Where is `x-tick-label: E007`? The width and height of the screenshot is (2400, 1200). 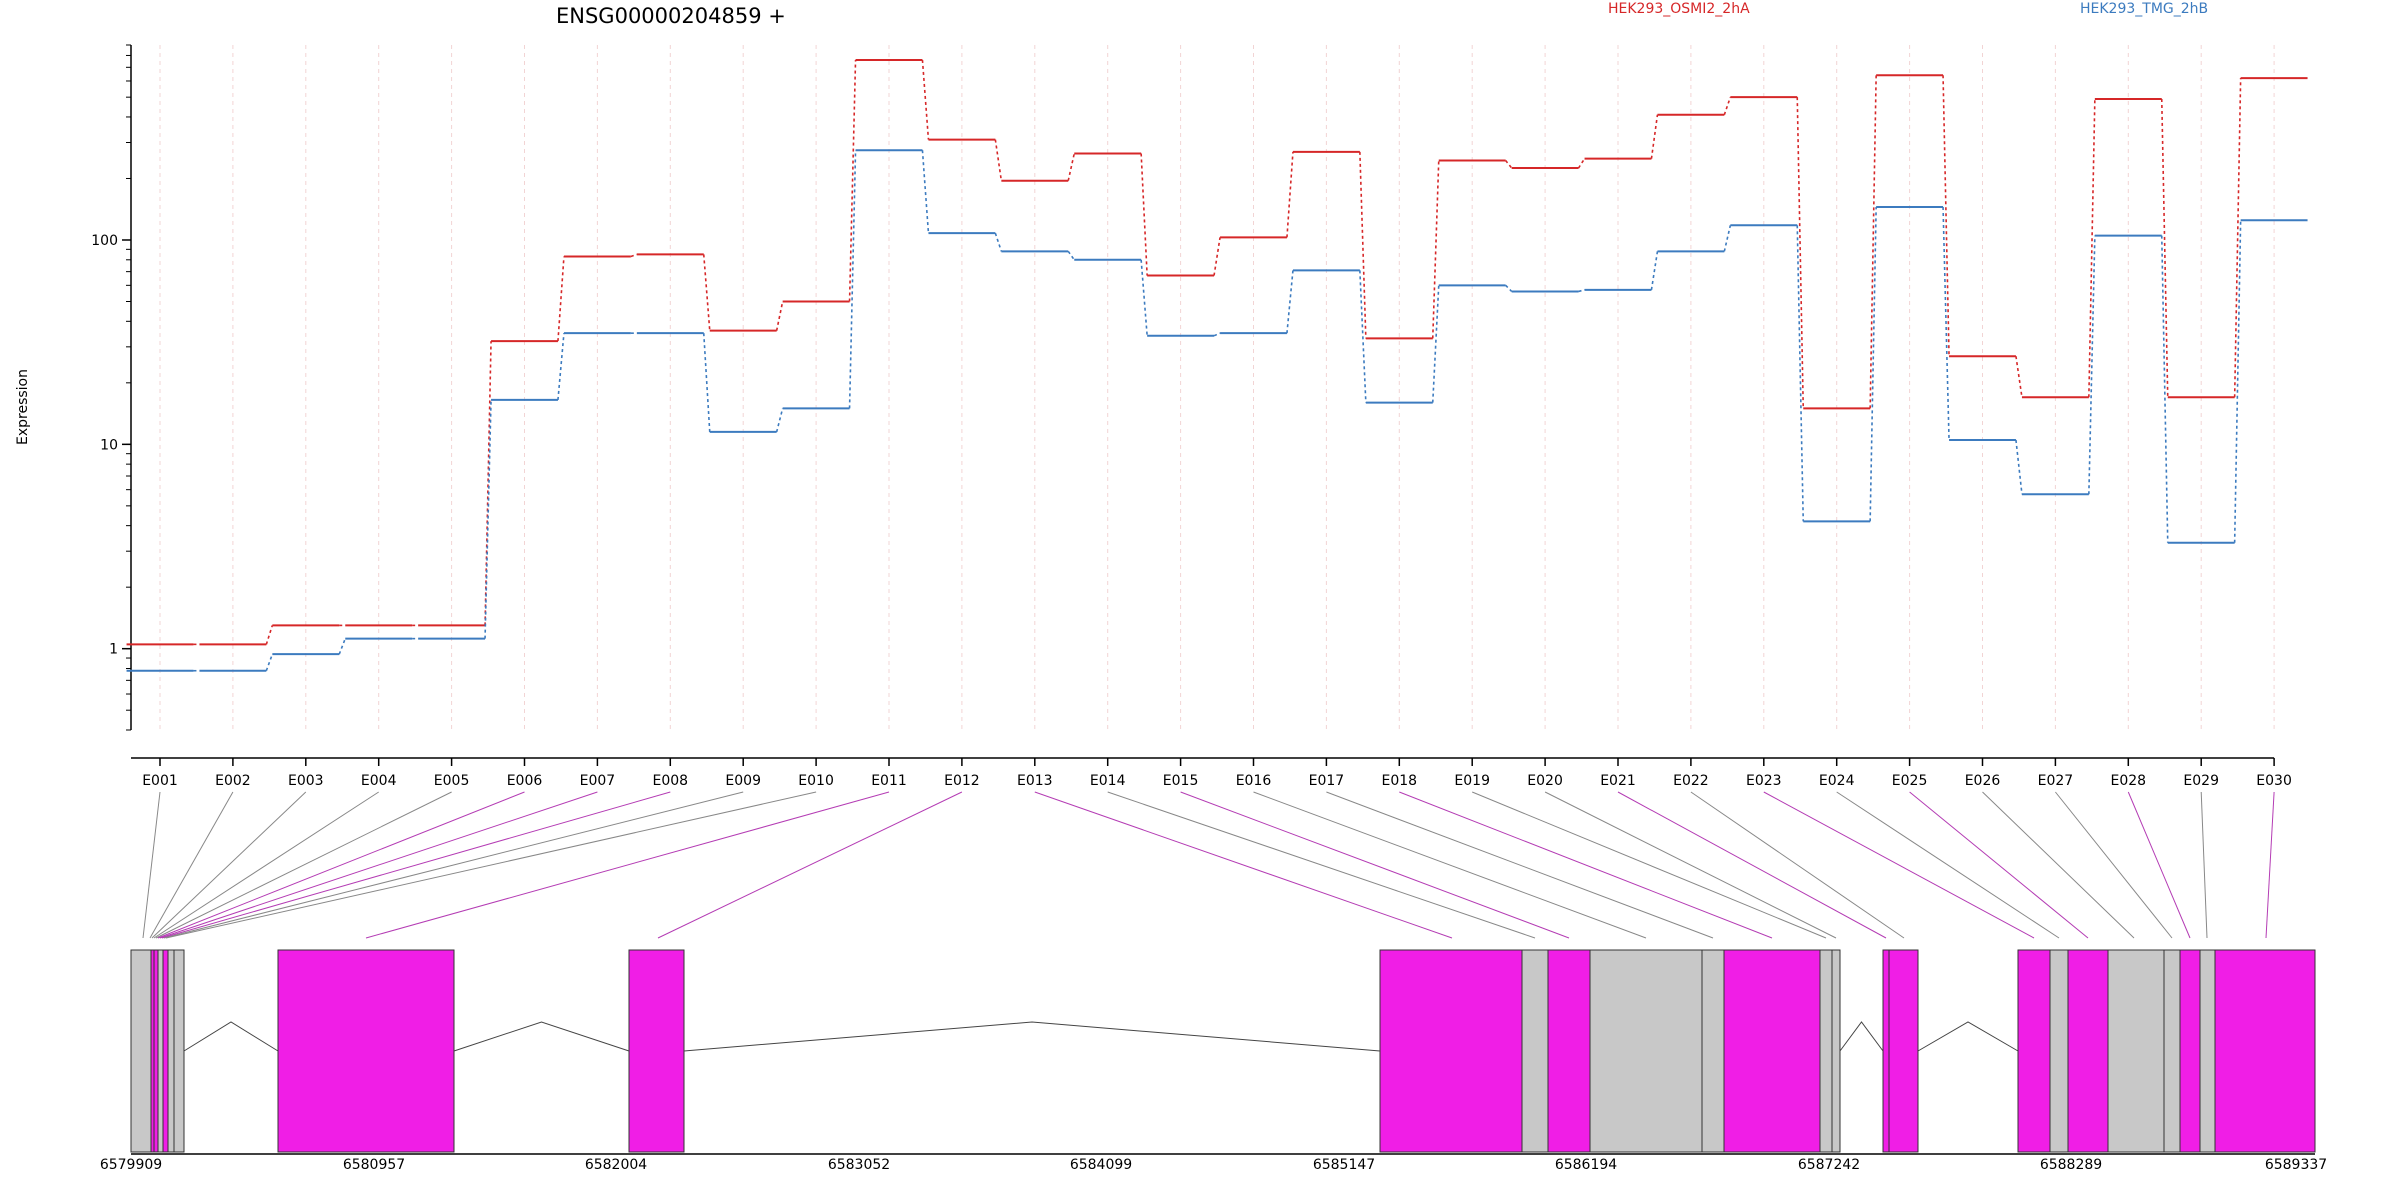 x-tick-label: E007 is located at coordinates (598, 781).